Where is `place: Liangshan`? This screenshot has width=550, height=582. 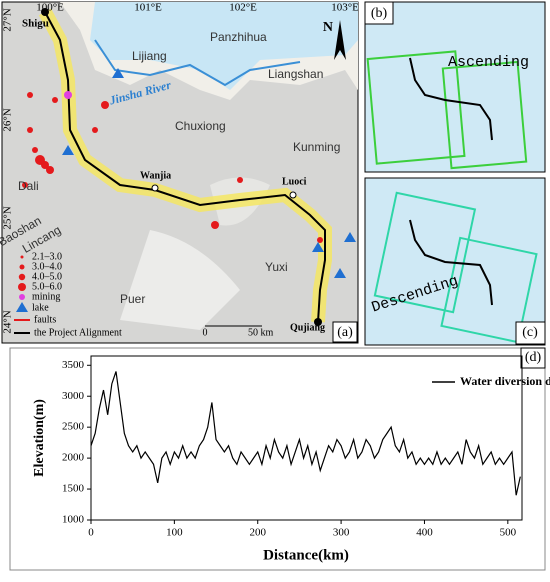
place: Liangshan is located at coordinates (295, 74).